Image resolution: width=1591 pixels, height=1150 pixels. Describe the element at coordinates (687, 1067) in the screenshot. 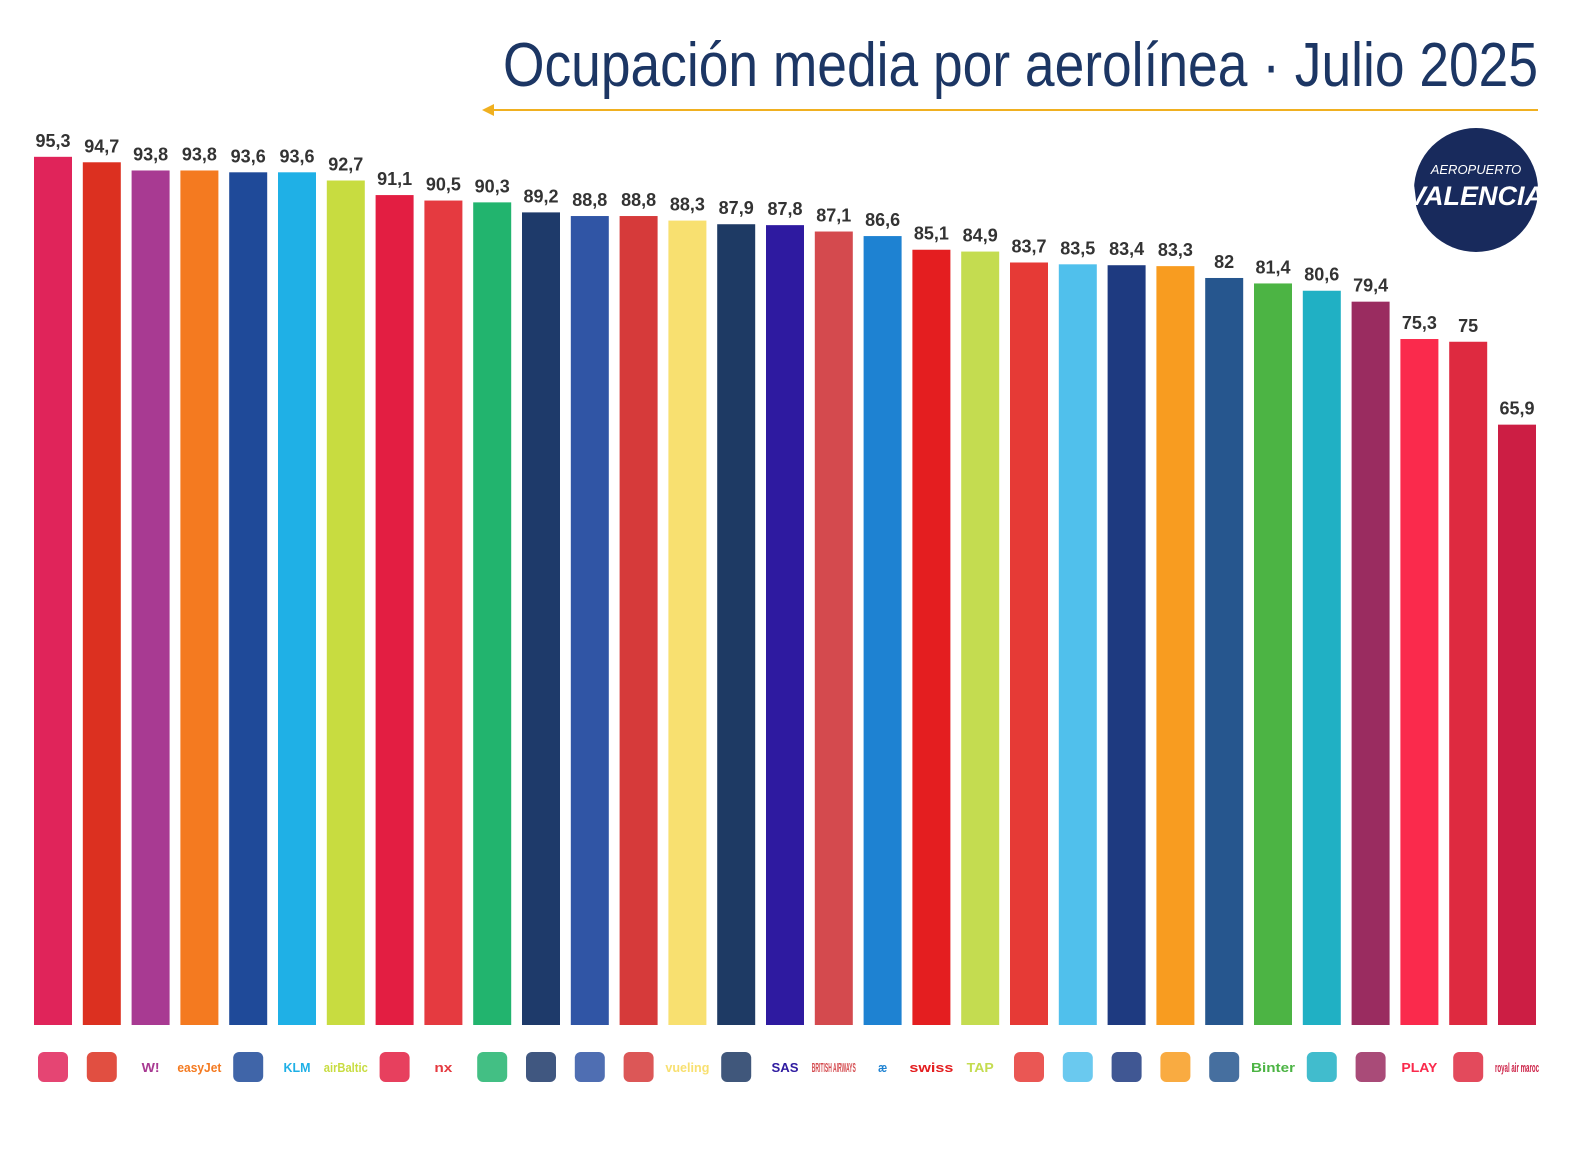

I see `x-tick-label: vueling` at that location.